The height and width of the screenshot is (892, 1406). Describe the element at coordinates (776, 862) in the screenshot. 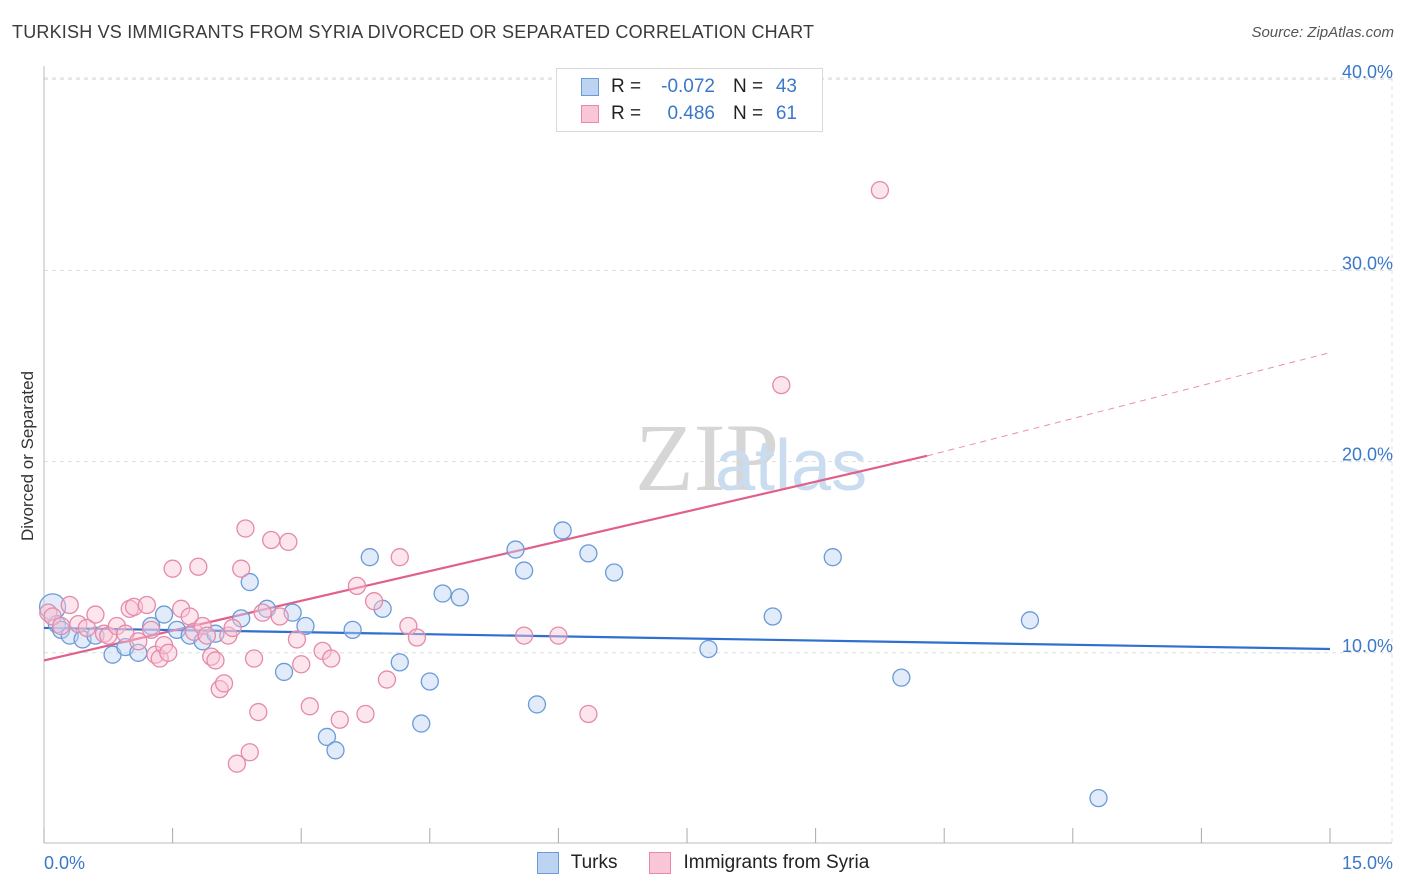

I see `legend-label-syria: Immigrants from Syria` at that location.